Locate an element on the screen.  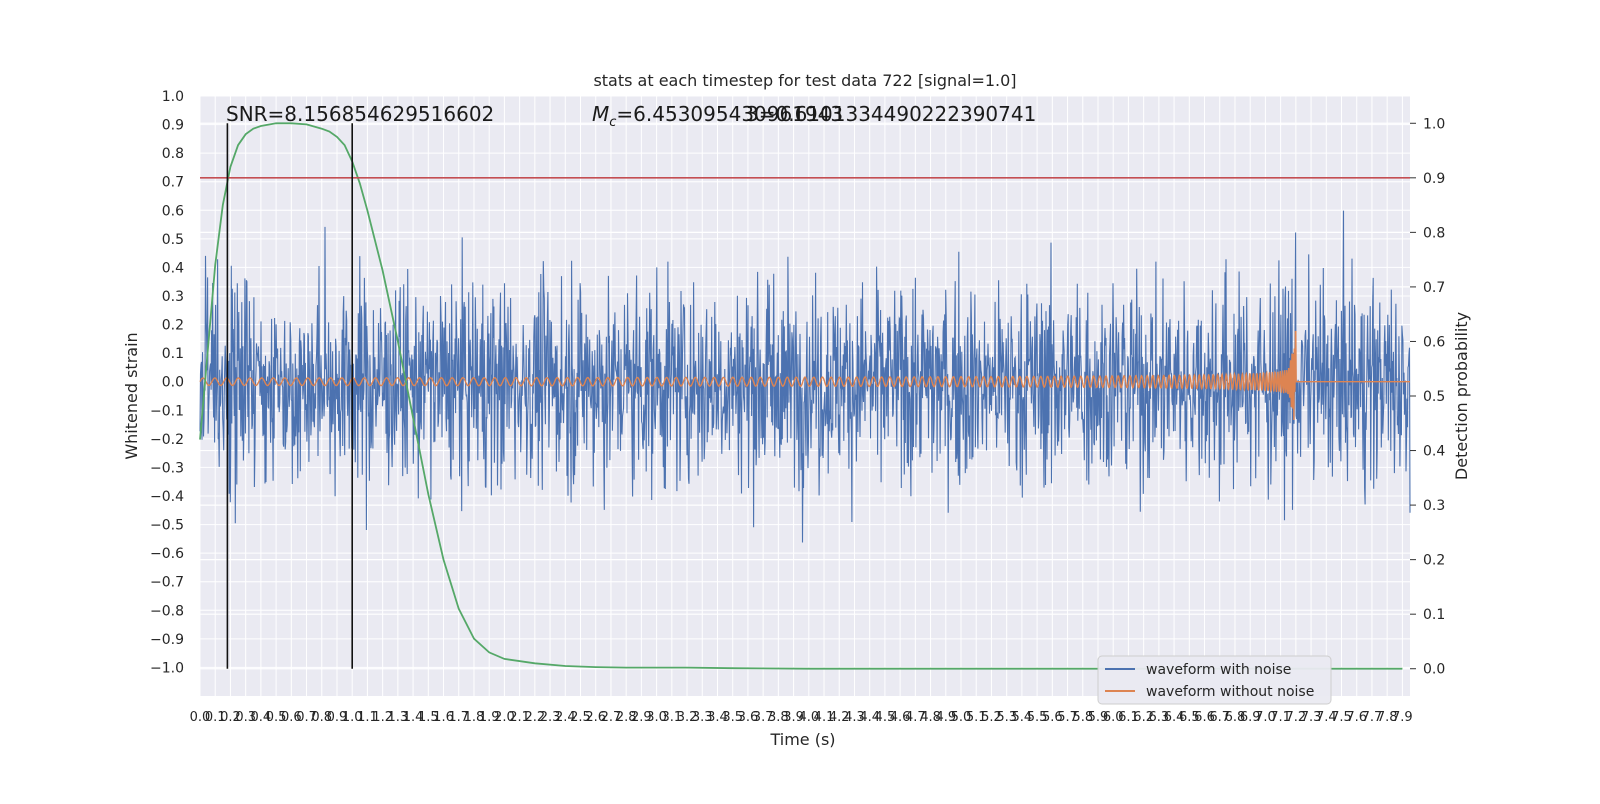
x-tick-label: 2.0 is located at coordinates (504, 717).